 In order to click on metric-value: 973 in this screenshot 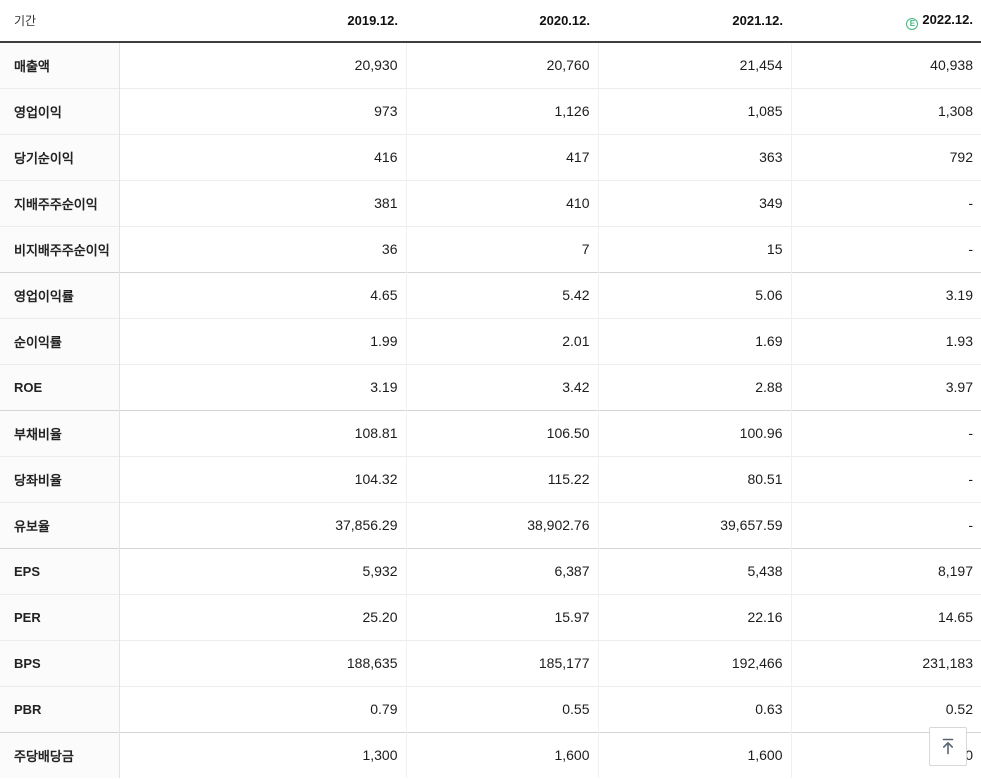, I will do `click(263, 110)`.